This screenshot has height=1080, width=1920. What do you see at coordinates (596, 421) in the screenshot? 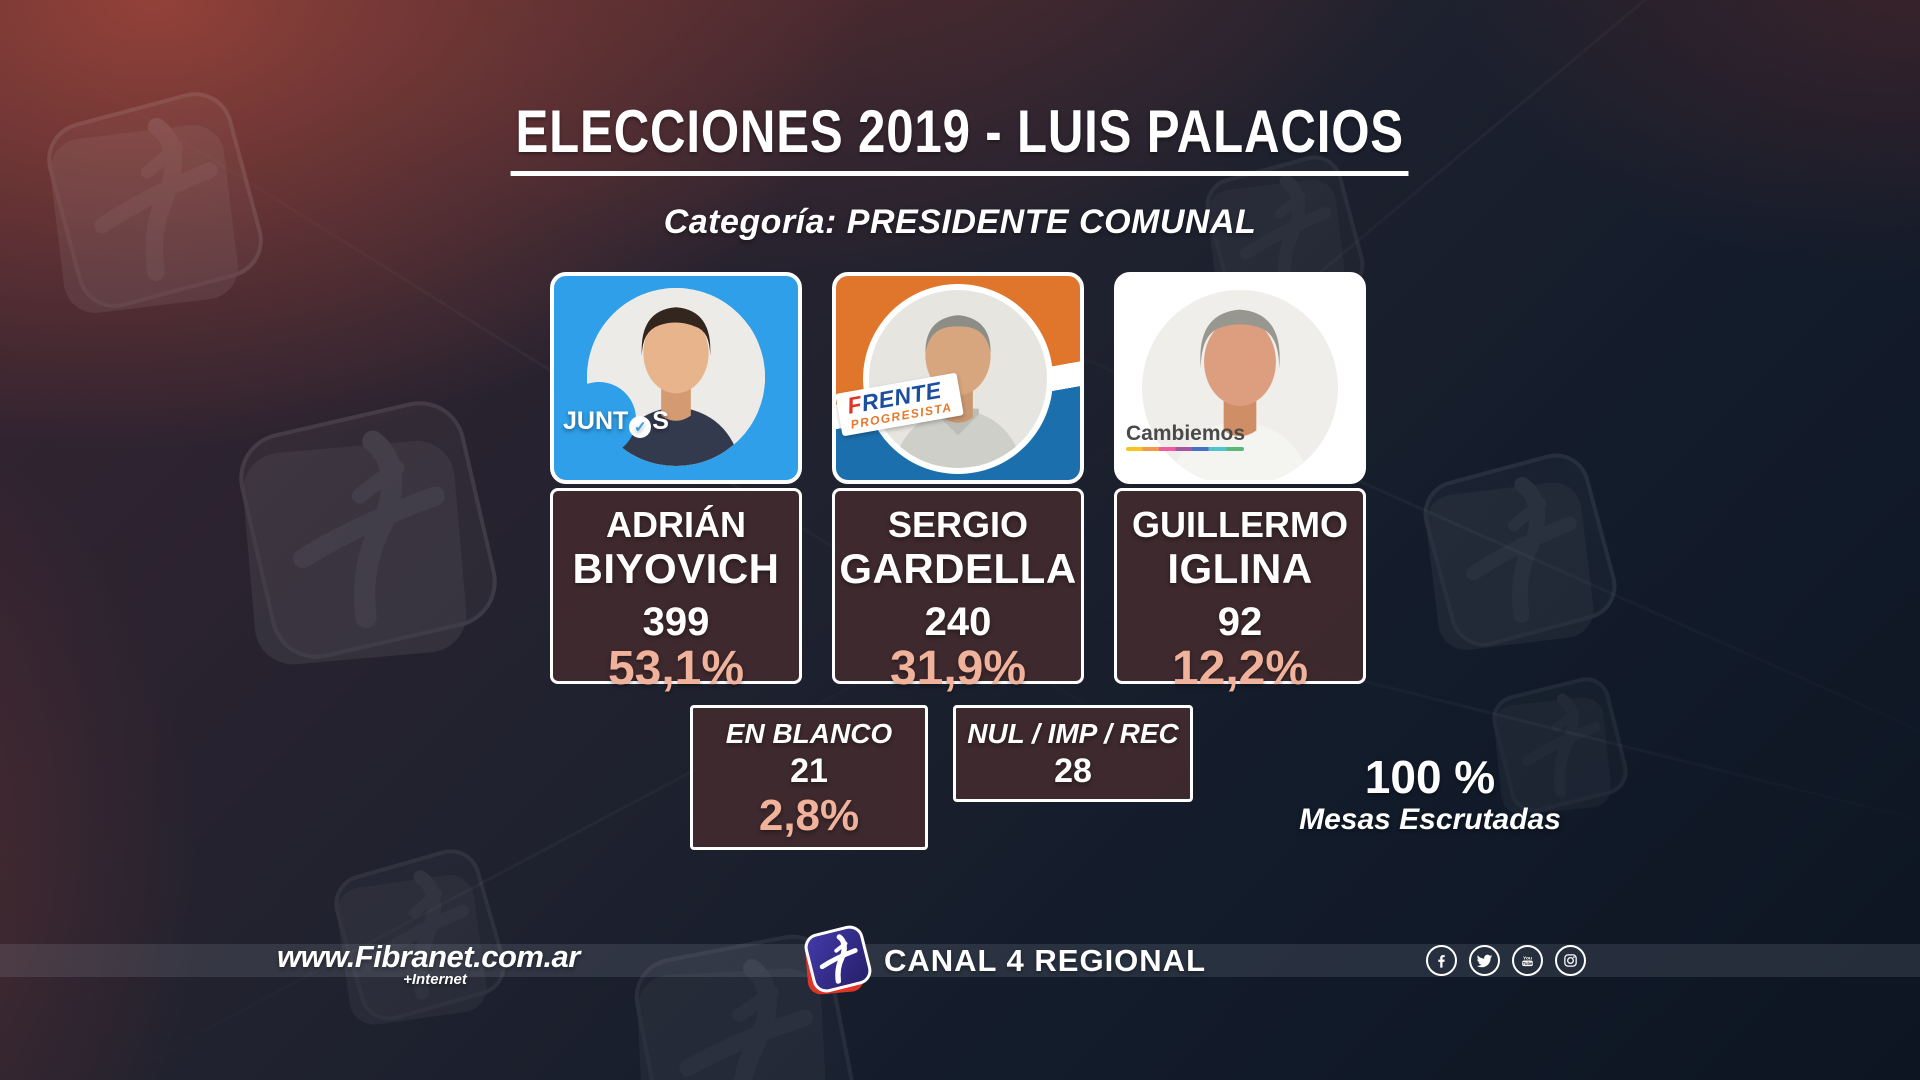
I see `juntos-wordmark-pre: JUNT` at bounding box center [596, 421].